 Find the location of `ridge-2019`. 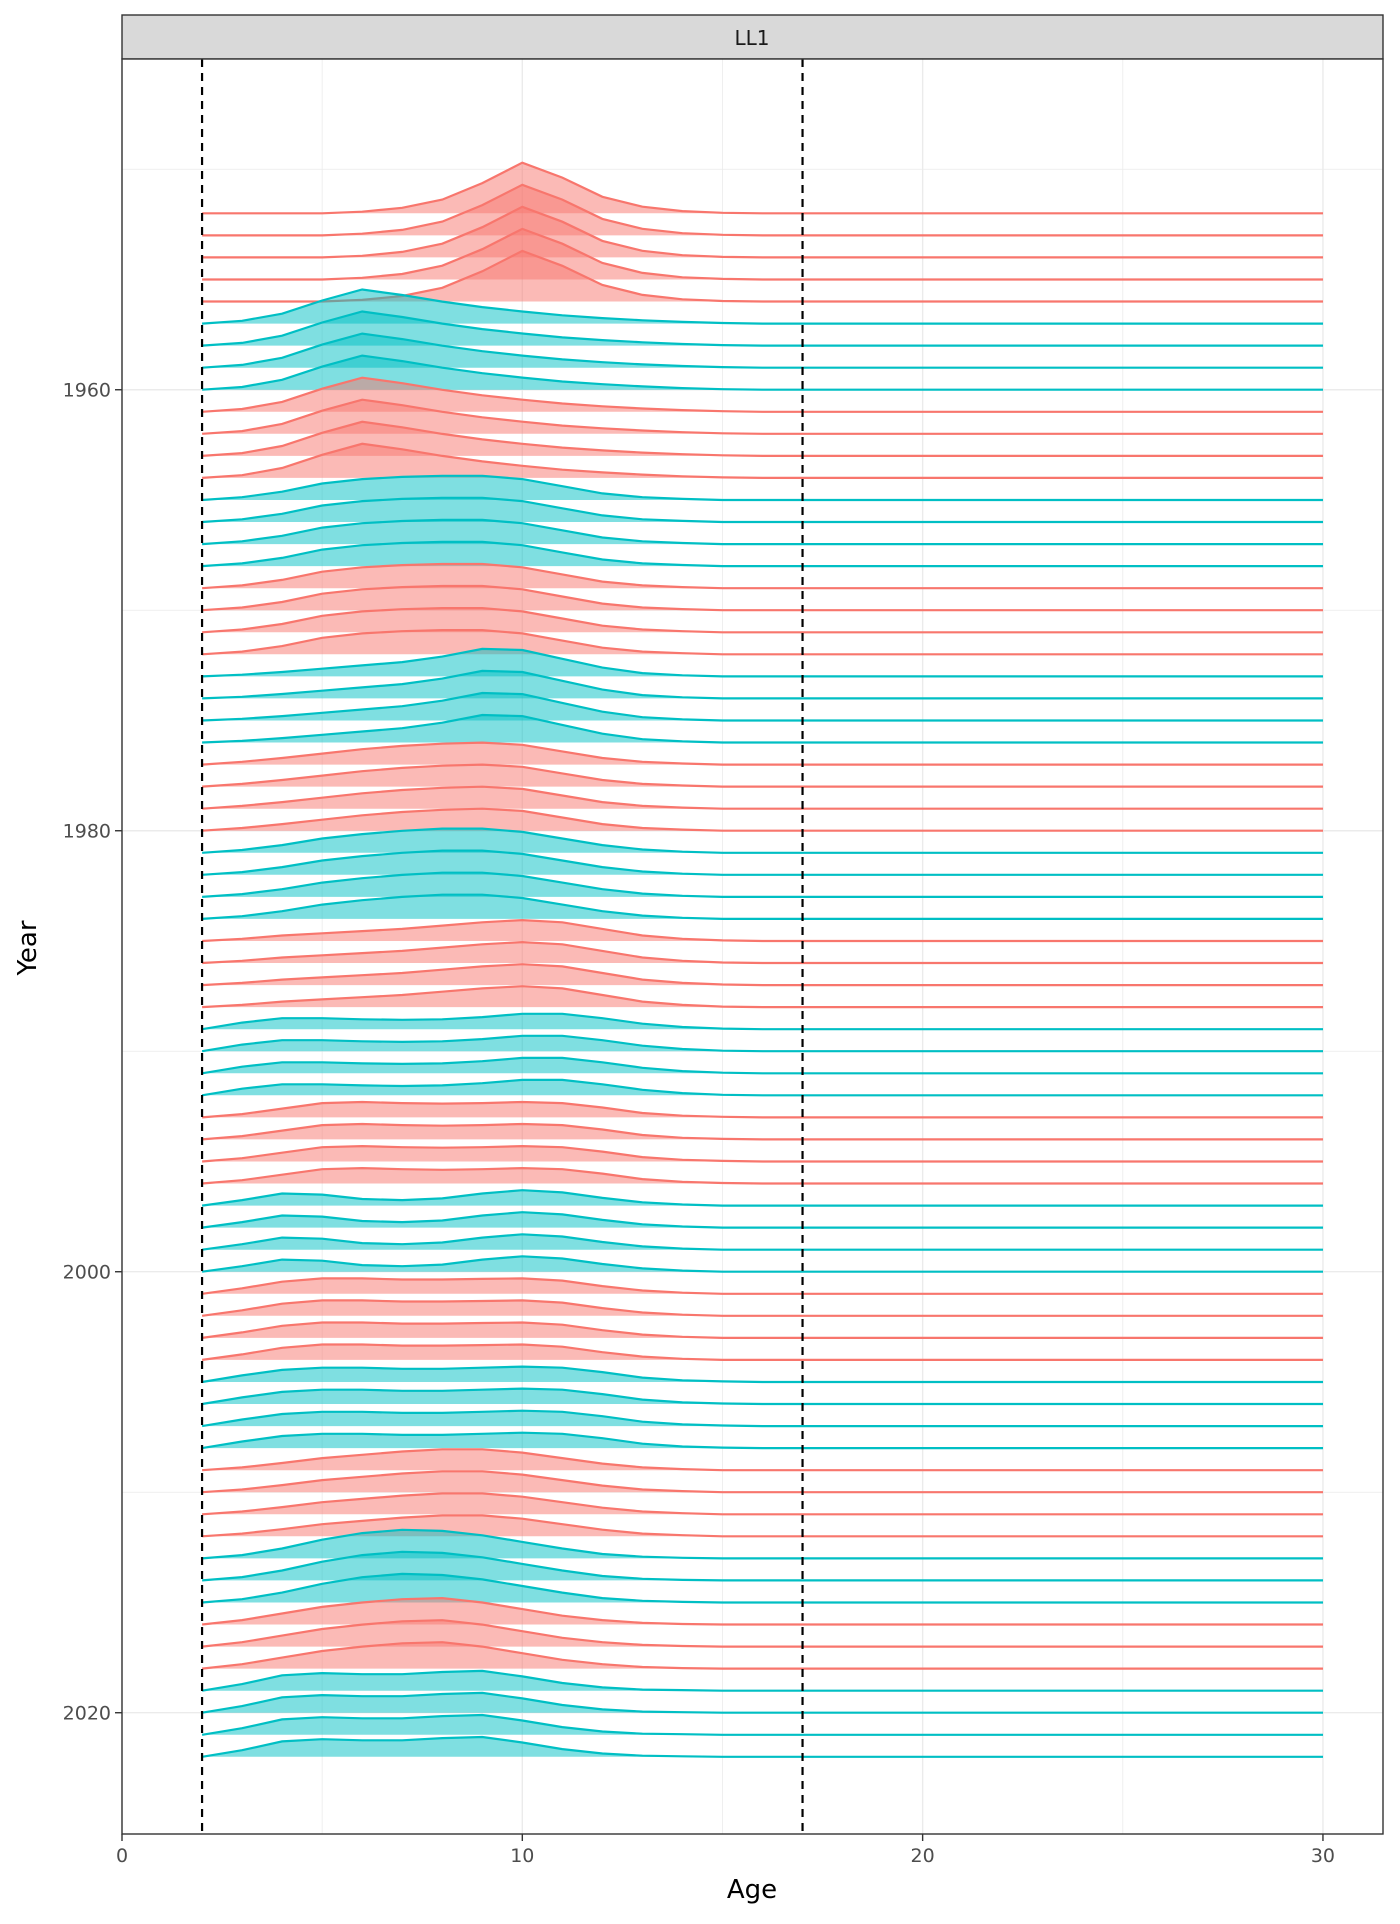

ridge-2019 is located at coordinates (762, 1680).